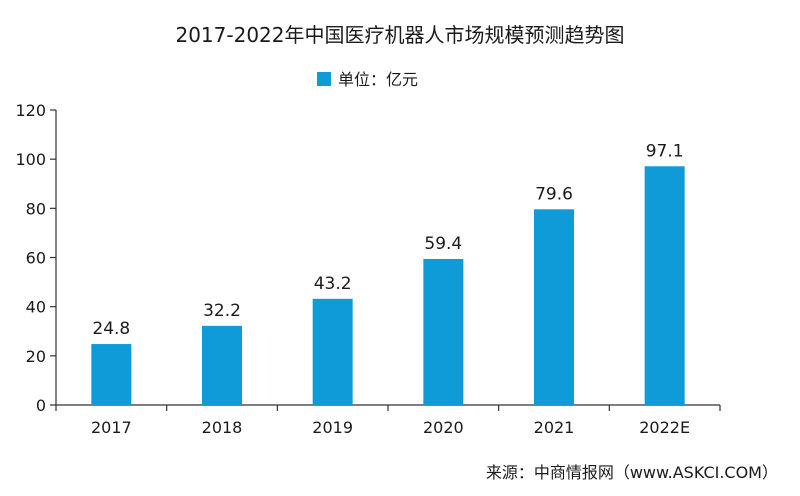  I want to click on y-tick-label: 20, so click(36, 356).